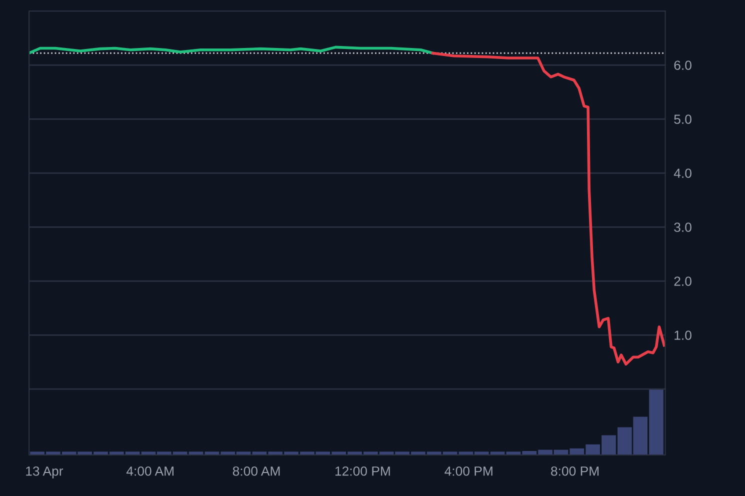  What do you see at coordinates (683, 65) in the screenshot?
I see `y-tick-label: 6.0` at bounding box center [683, 65].